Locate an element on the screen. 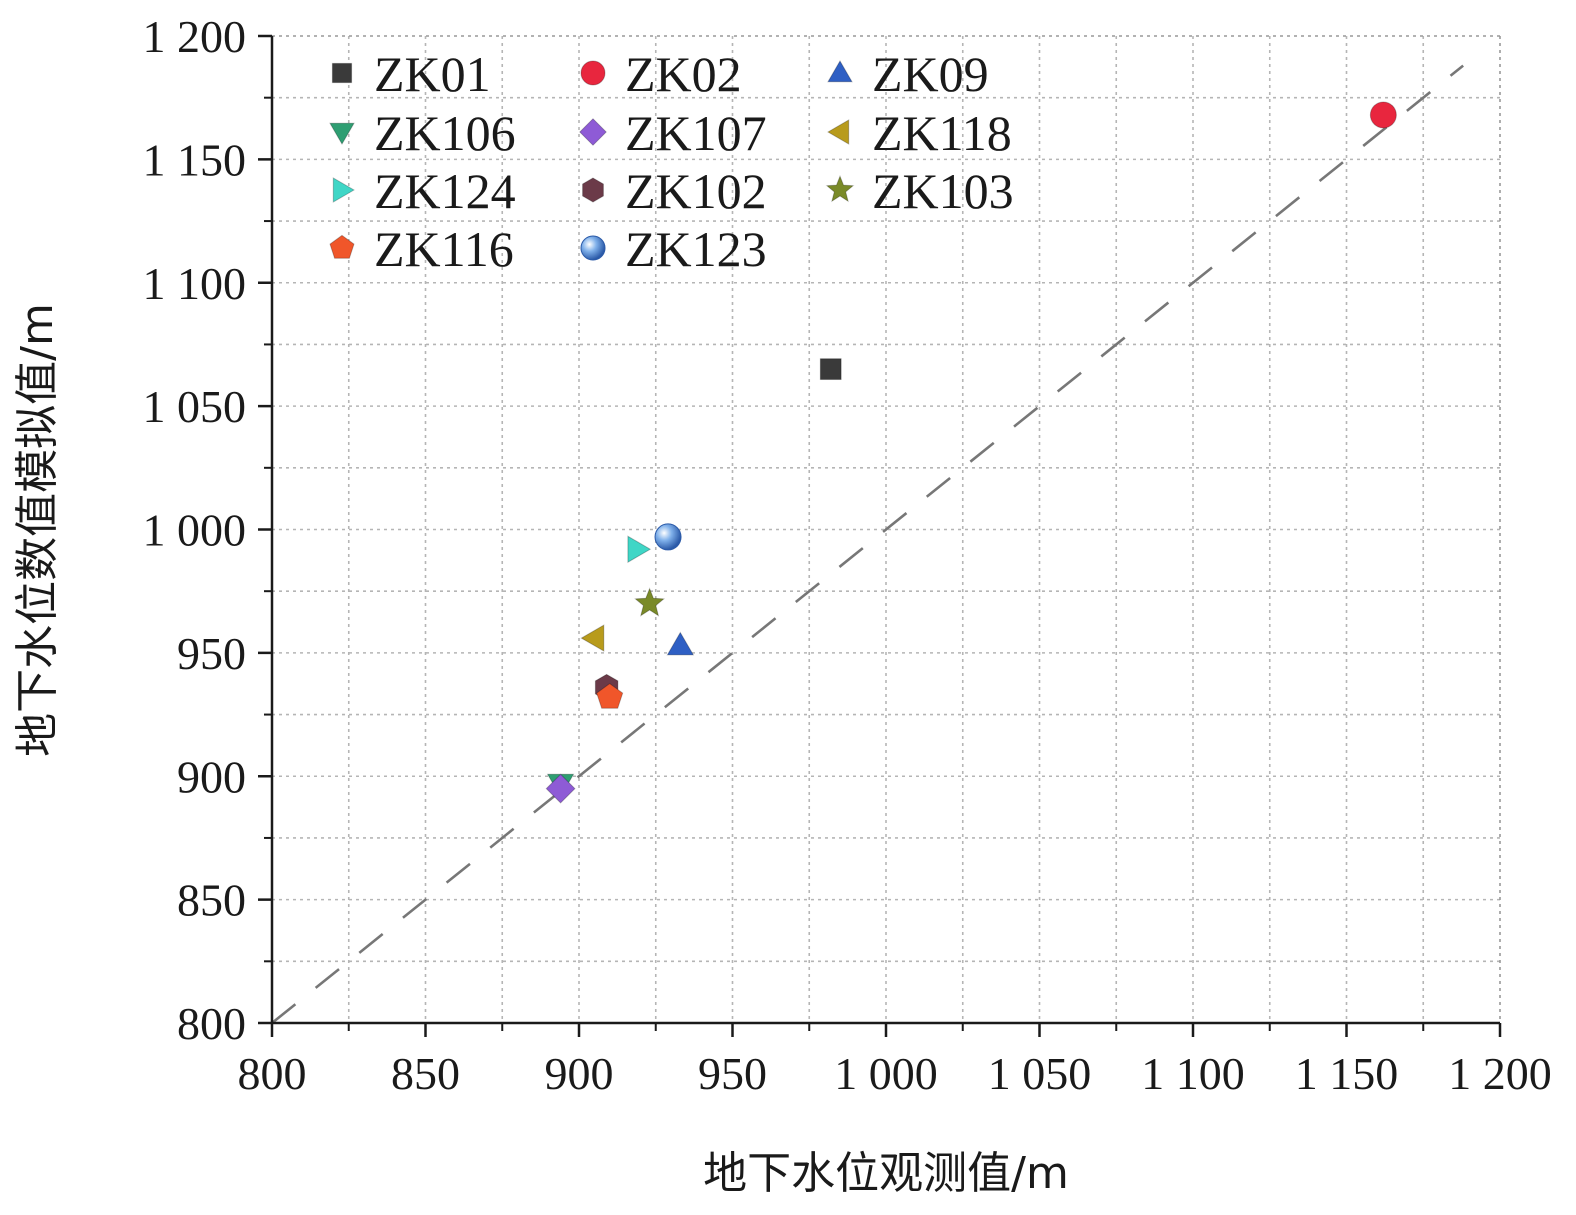  x-tick-label: 1 050 is located at coordinates (1040, 1073).